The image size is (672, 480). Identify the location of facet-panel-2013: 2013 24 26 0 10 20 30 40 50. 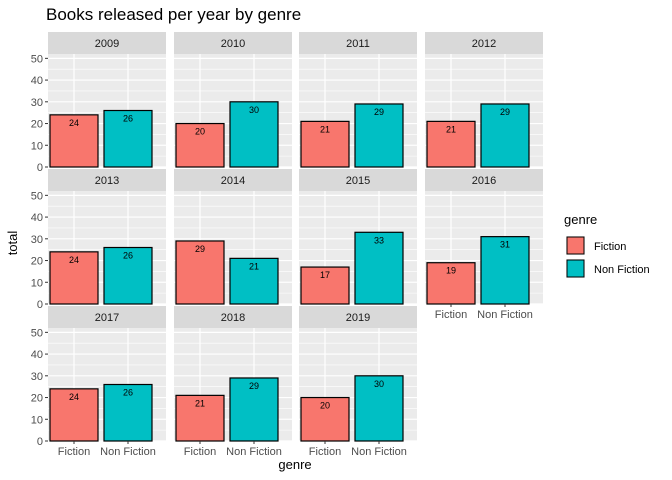
(98, 240).